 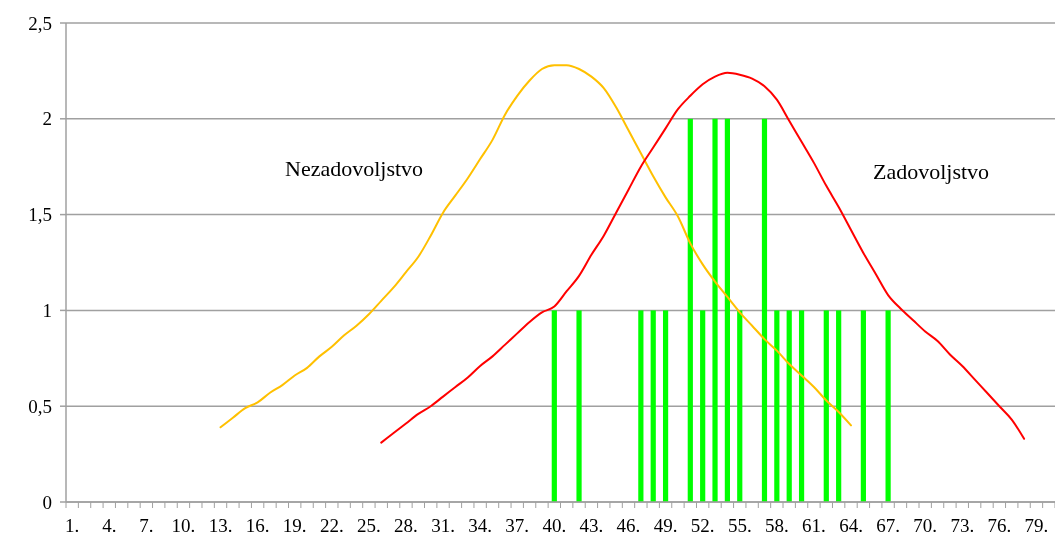 I want to click on x-tick-label: 67., so click(x=888, y=525).